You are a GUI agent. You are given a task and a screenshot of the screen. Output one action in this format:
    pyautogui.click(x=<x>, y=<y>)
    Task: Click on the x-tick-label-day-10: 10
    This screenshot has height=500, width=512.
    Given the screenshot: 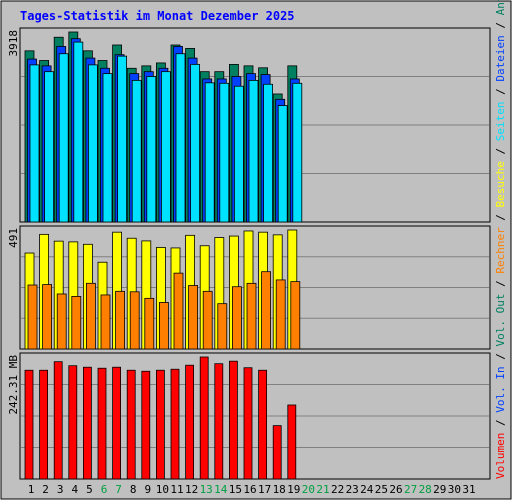 What is the action you would take?
    pyautogui.click(x=162, y=489)
    